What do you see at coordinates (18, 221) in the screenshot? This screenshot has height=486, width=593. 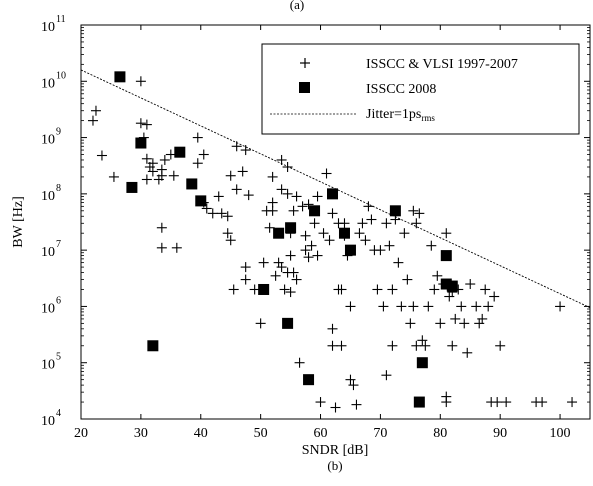 I see `y-axis-label: BW [Hz]` at bounding box center [18, 221].